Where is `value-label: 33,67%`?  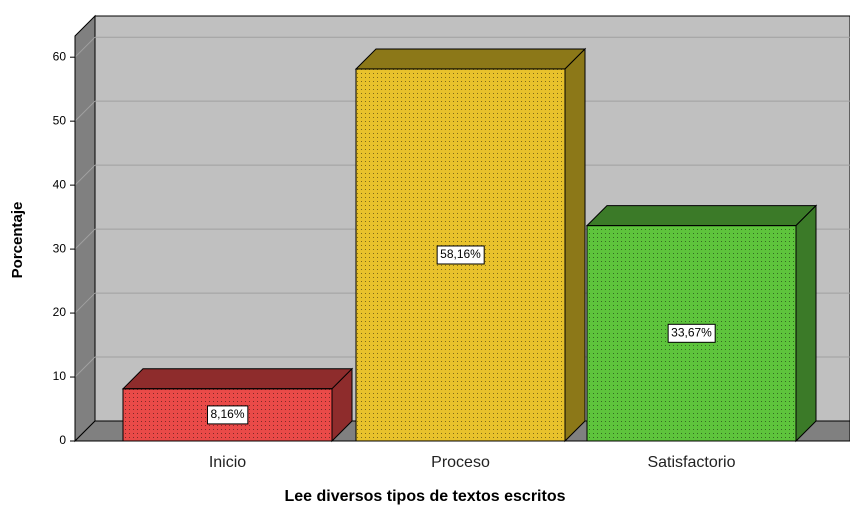
value-label: 33,67% is located at coordinates (691, 332).